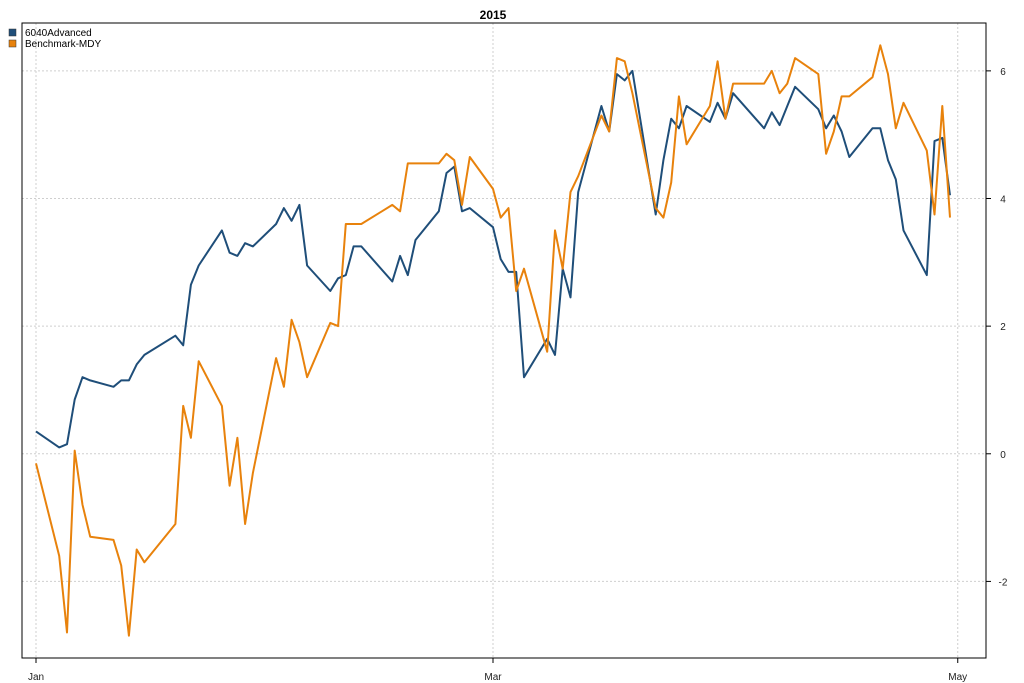 The width and height of the screenshot is (1024, 683). What do you see at coordinates (1003, 327) in the screenshot?
I see `y-tick-label: 2` at bounding box center [1003, 327].